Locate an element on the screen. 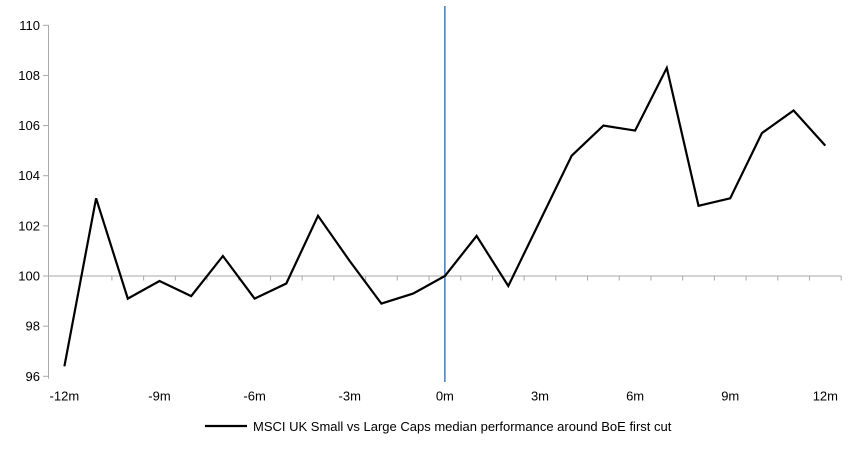 Image resolution: width=852 pixels, height=450 pixels. y-axis-label: 102 is located at coordinates (29, 225).